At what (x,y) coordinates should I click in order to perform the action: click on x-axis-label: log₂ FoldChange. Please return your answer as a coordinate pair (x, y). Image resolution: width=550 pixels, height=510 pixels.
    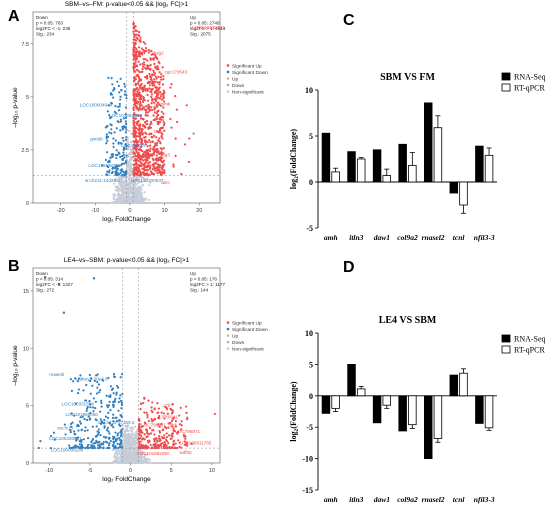
    Looking at the image, I should click on (126, 479).